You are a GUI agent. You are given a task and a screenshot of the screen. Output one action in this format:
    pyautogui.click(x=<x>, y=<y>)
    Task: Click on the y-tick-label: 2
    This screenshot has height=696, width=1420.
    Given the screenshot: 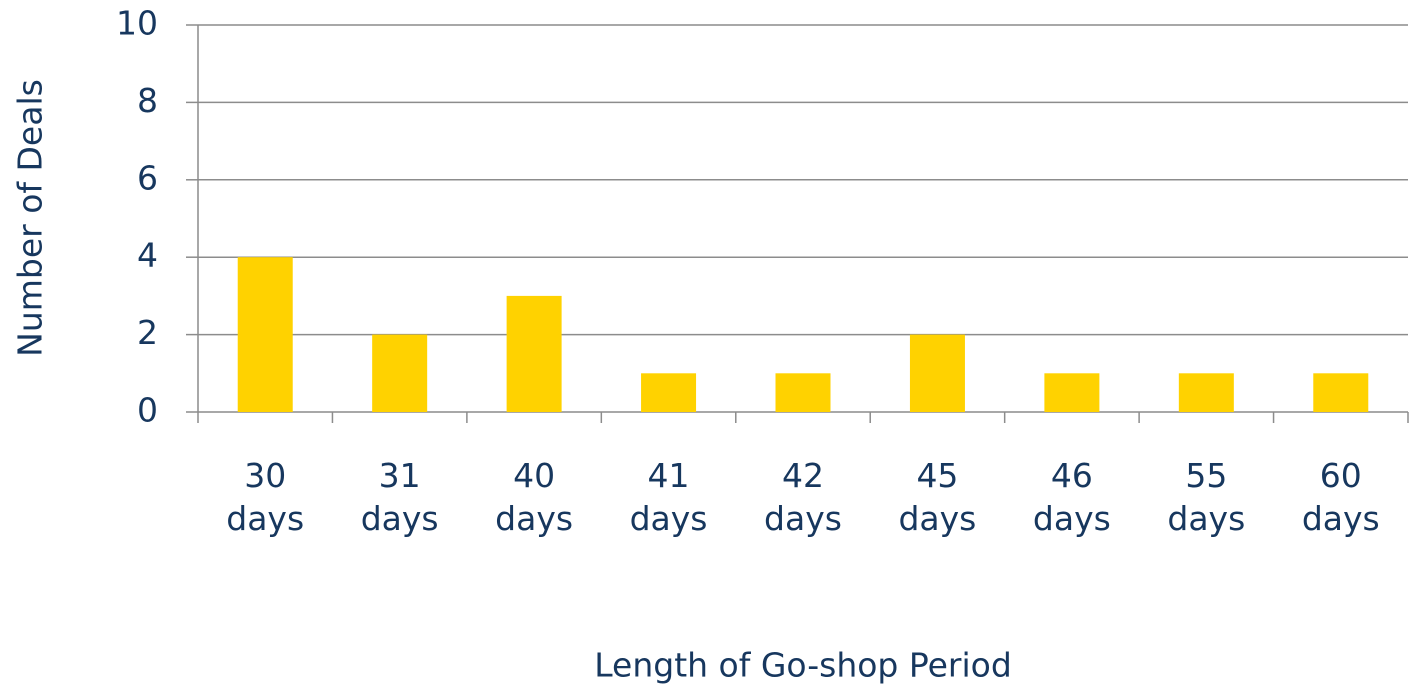 What is the action you would take?
    pyautogui.click(x=147, y=332)
    